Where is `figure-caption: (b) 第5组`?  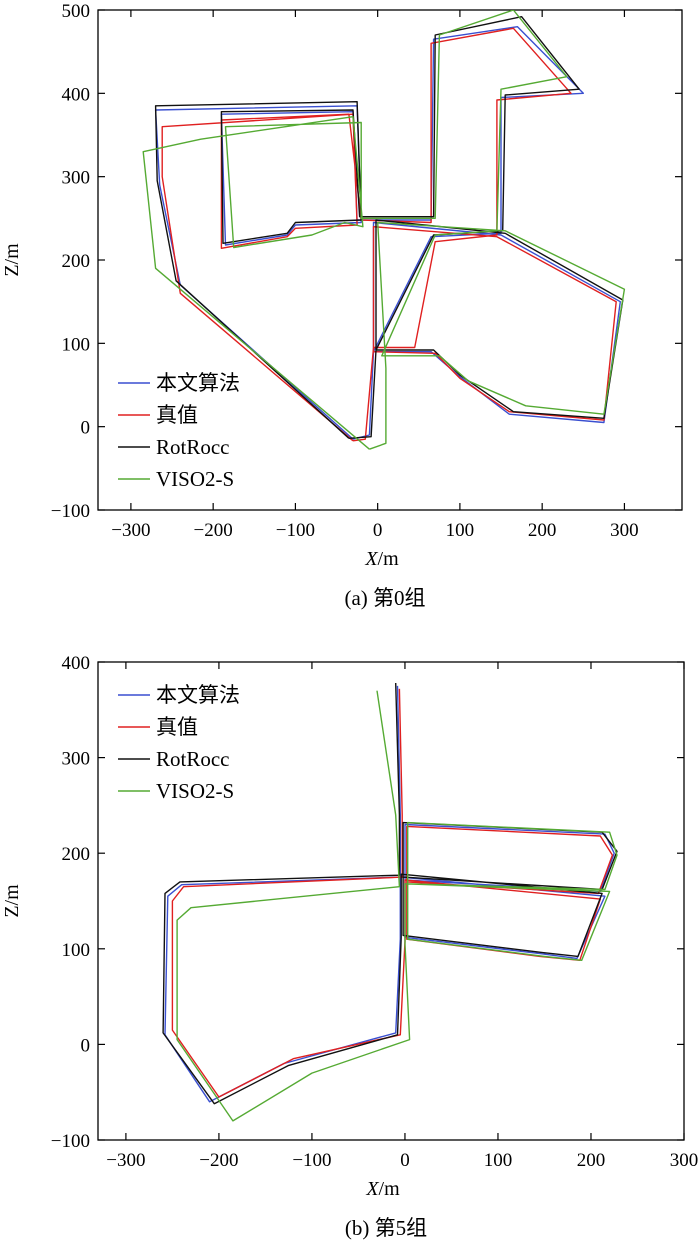
figure-caption: (b) 第5组 is located at coordinates (386, 1228).